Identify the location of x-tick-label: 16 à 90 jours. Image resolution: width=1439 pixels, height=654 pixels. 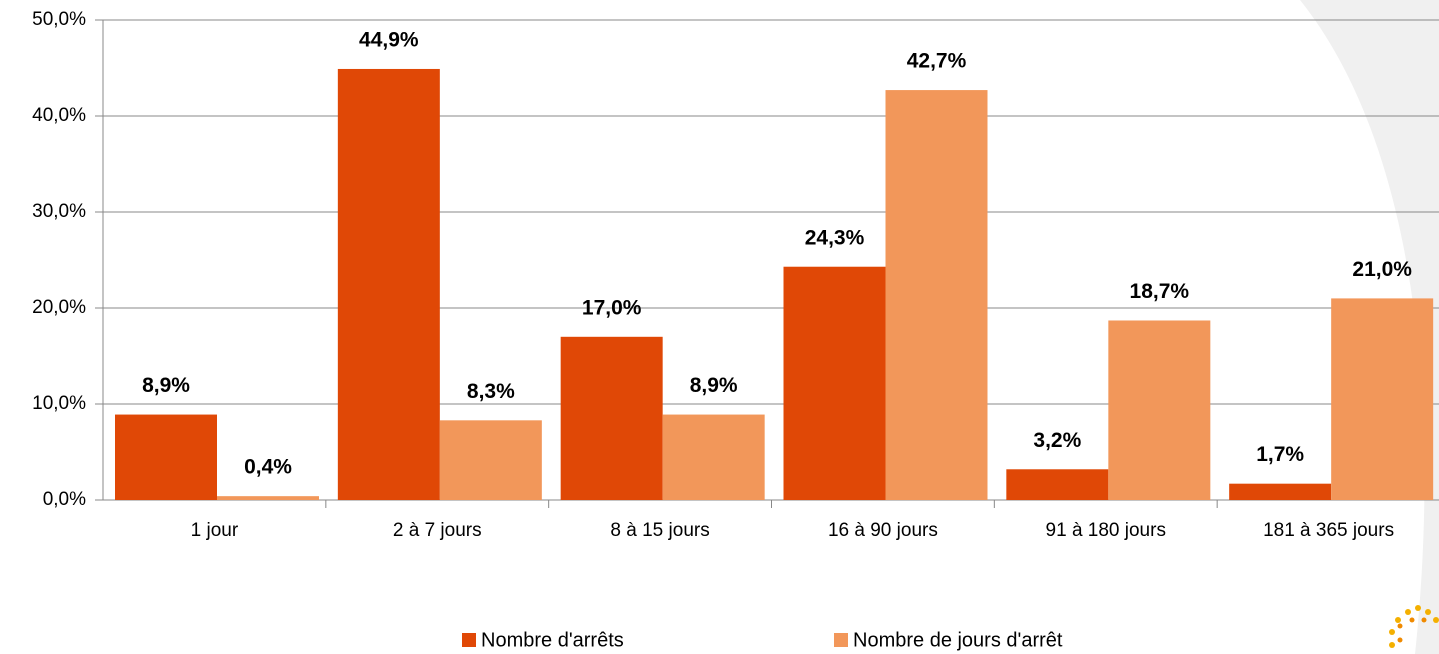
(883, 530).